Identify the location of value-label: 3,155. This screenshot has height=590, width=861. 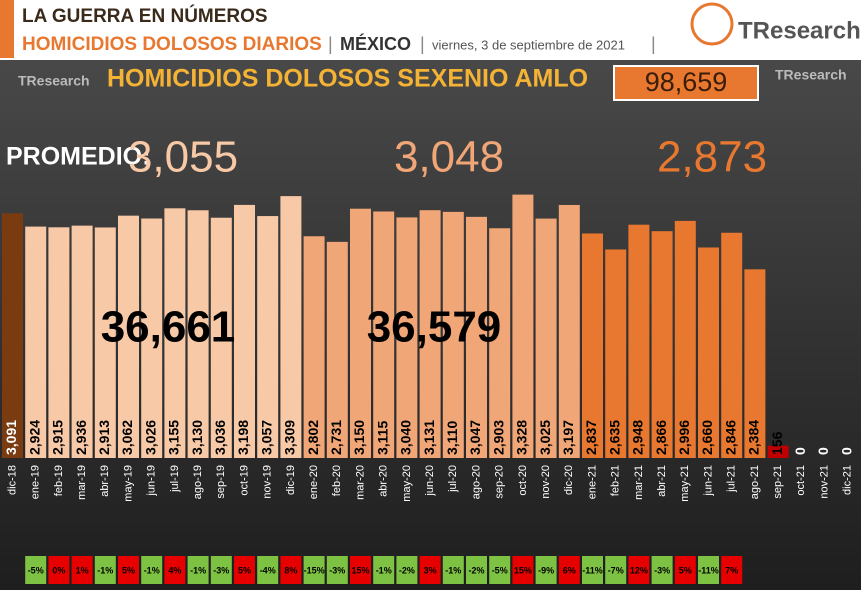
(174, 437).